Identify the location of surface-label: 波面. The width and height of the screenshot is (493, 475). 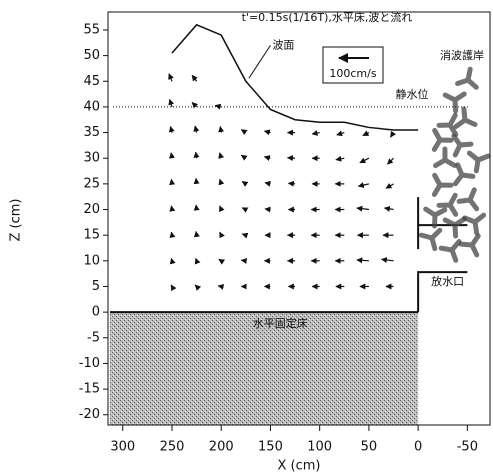
(283, 44).